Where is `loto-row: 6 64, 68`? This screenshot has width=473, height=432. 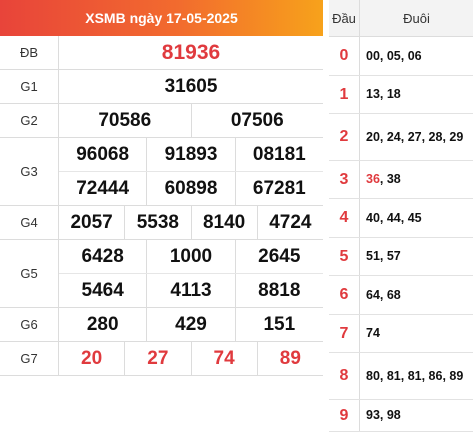 loto-row: 6 64, 68 is located at coordinates (401, 295).